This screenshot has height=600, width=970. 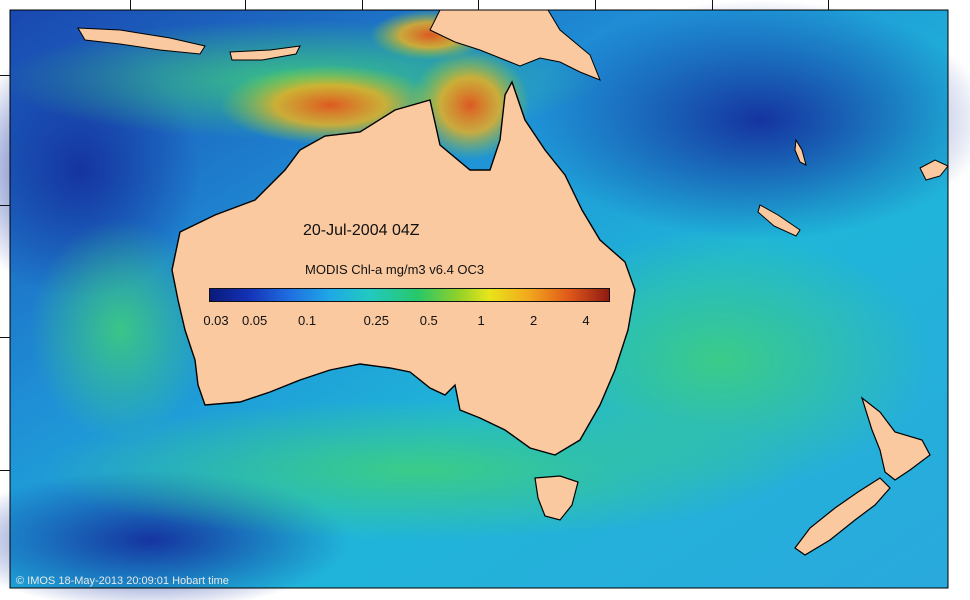 What do you see at coordinates (361, 230) in the screenshot?
I see `map-date-label: 20-Jul-2004 04Z` at bounding box center [361, 230].